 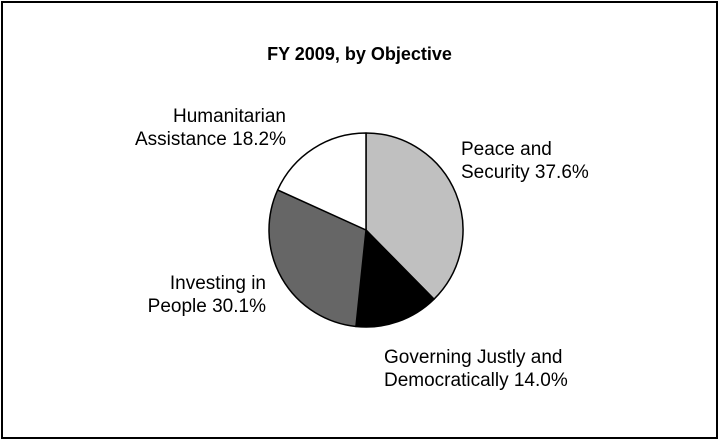 What do you see at coordinates (414, 216) in the screenshot?
I see `pie-slice-peace-and-security` at bounding box center [414, 216].